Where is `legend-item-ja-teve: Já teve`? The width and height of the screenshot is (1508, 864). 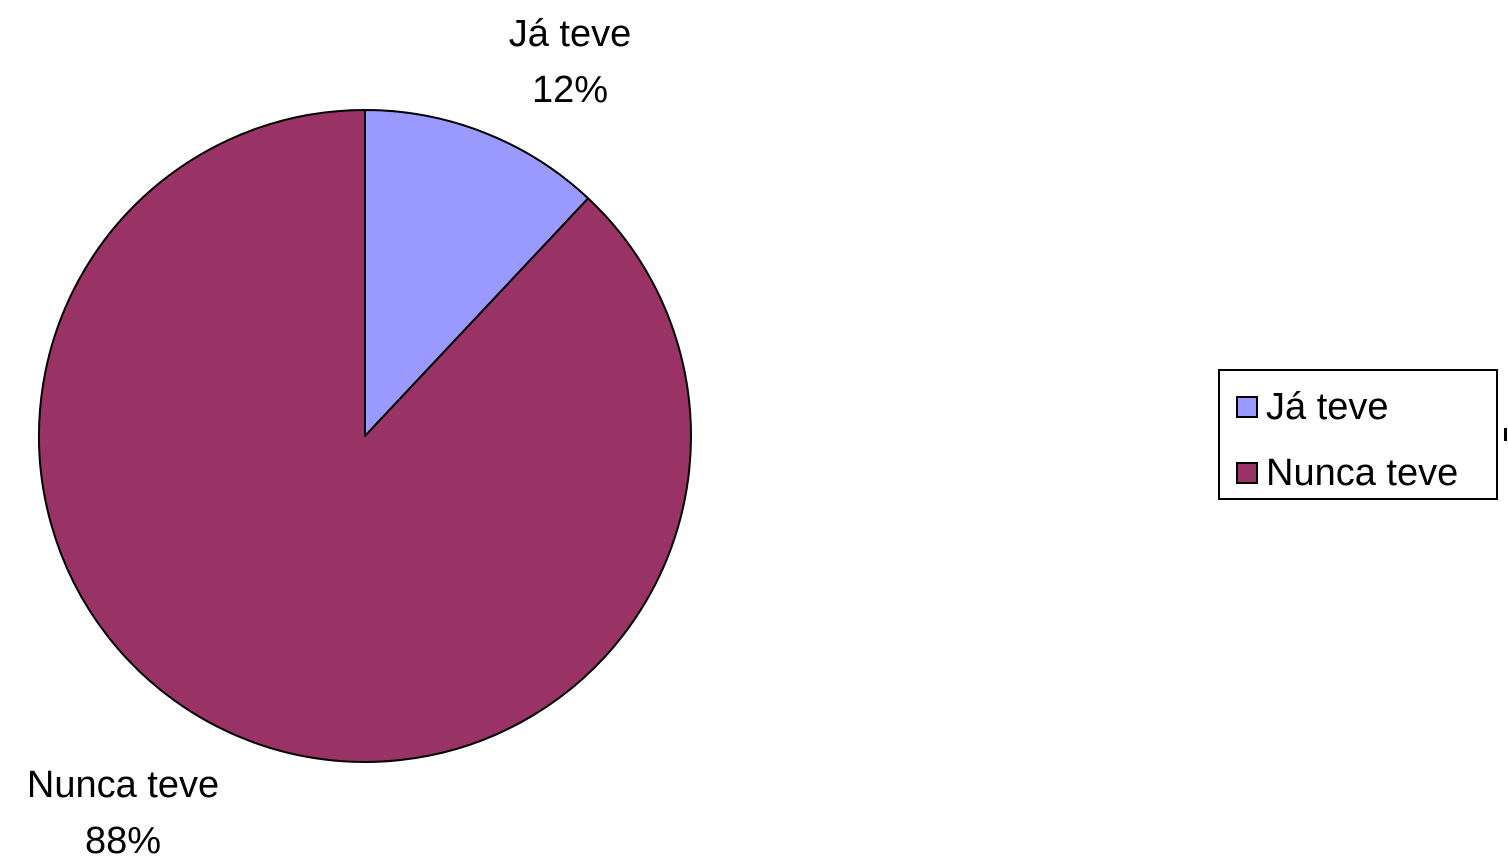
legend-item-ja-teve: Já teve is located at coordinates (1312, 407).